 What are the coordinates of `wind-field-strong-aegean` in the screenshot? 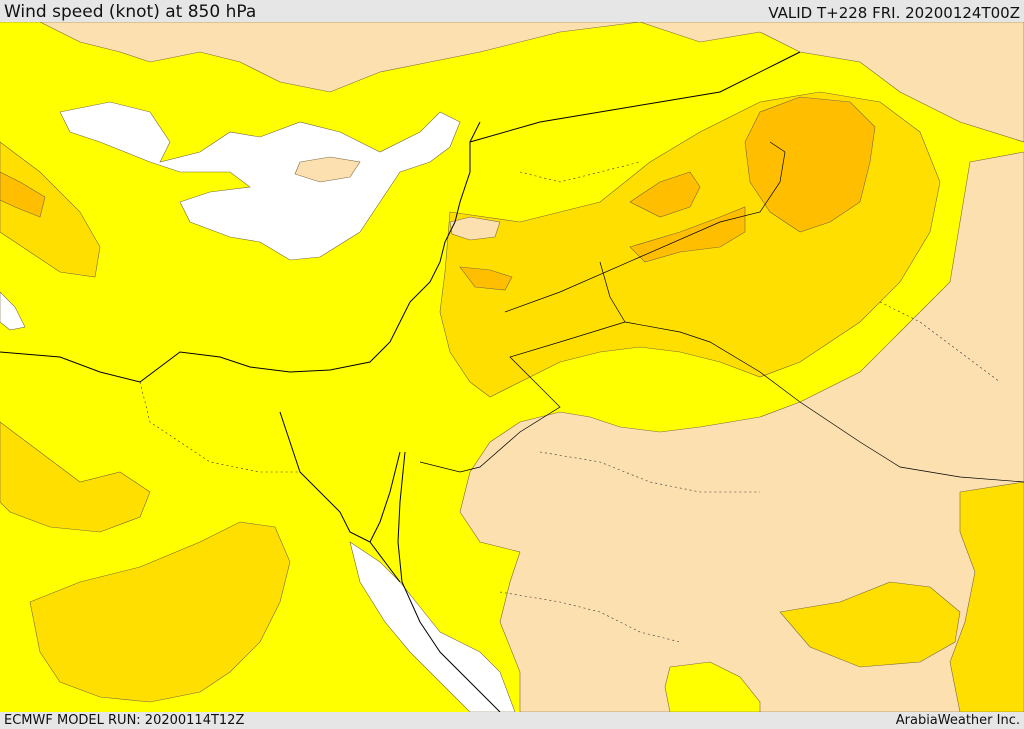 It's located at (50, 209).